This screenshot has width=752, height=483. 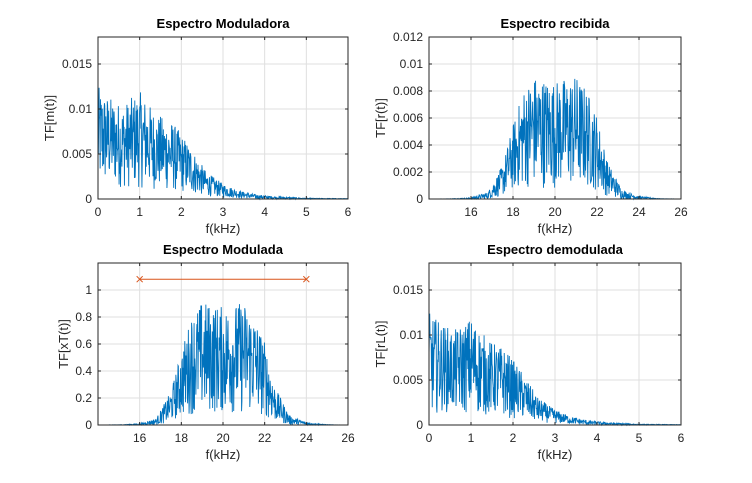 I want to click on y-tick-label: 1, so click(x=88, y=290).